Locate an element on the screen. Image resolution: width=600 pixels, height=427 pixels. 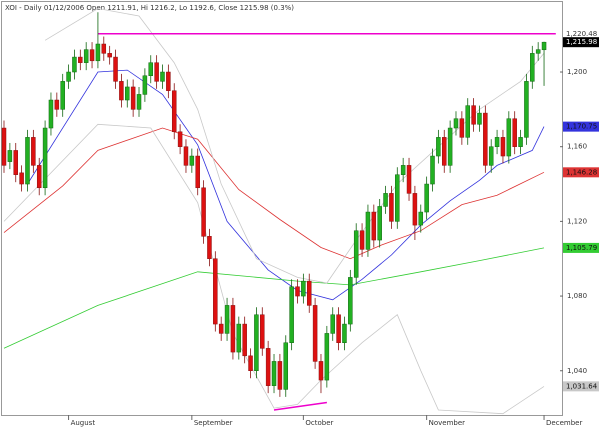
x-tick-label: October is located at coordinates (319, 423).